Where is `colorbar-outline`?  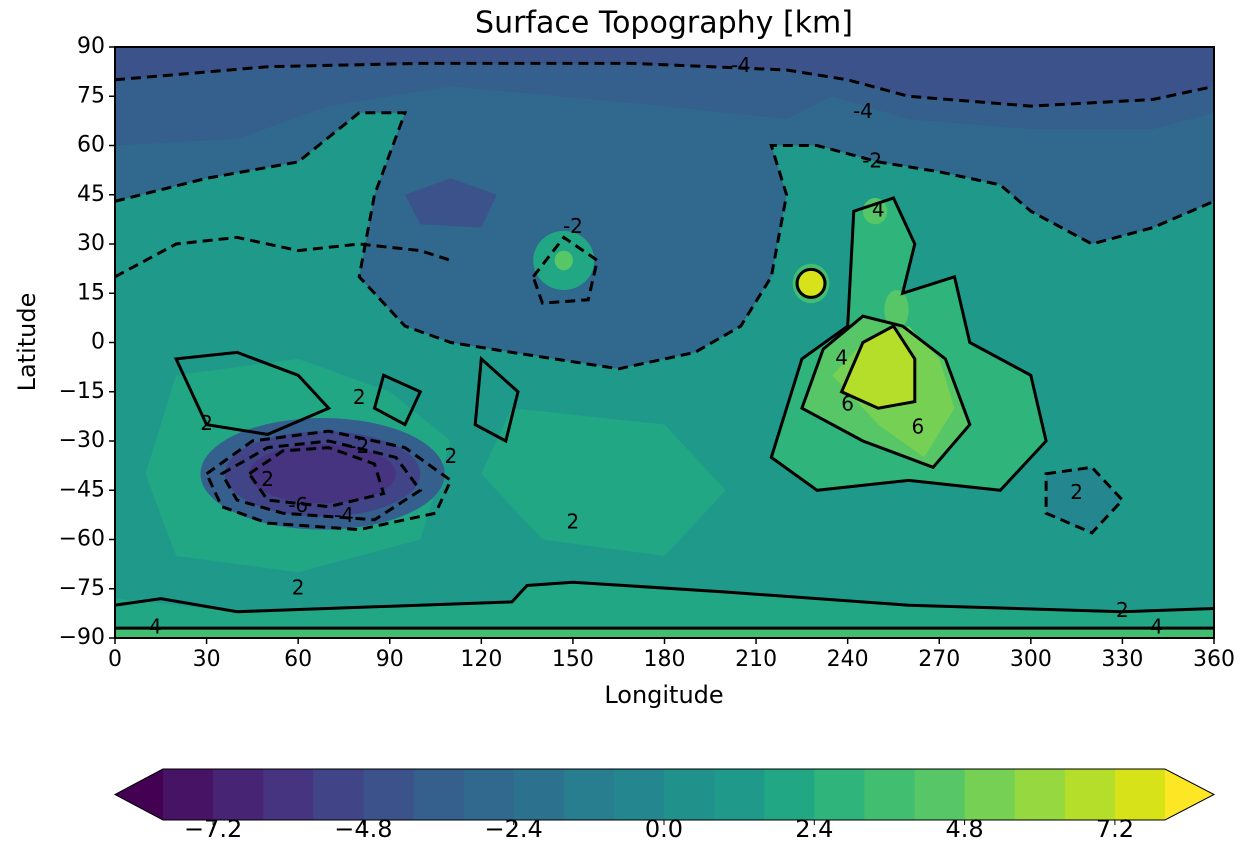
colorbar-outline is located at coordinates (664, 794).